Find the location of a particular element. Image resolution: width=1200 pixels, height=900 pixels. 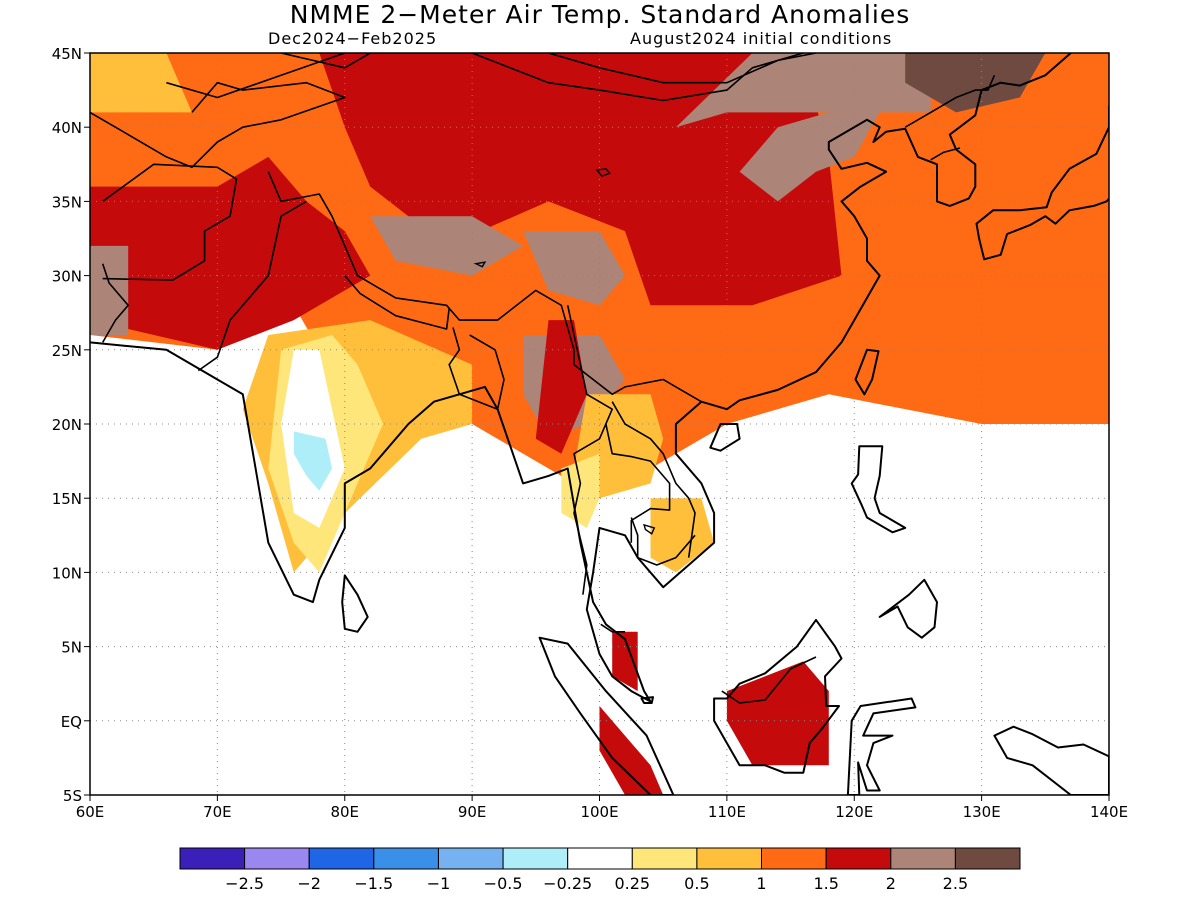

colorbar-label: −0.5 is located at coordinates (503, 883).